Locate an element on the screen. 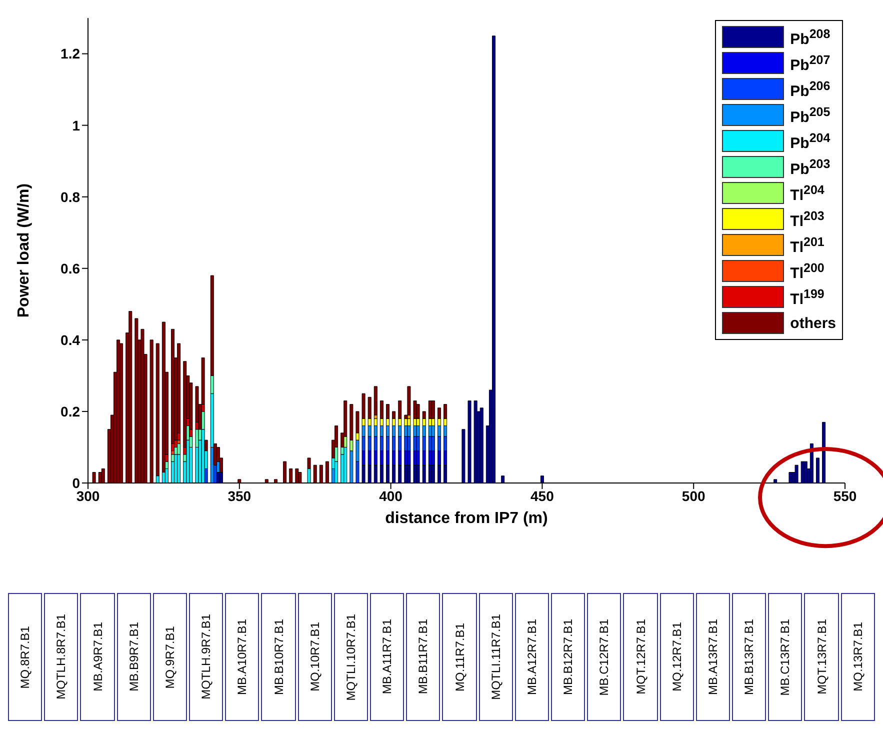  label-box: MQ.12R7.B1 is located at coordinates (677, 657).